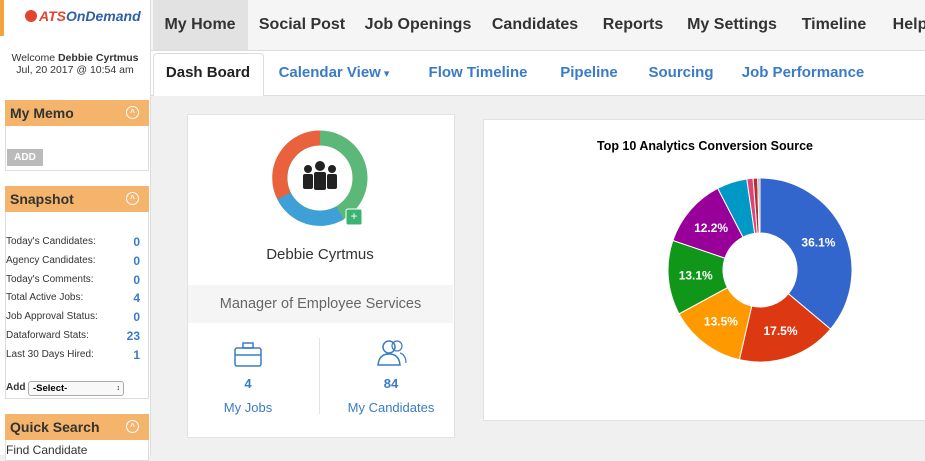  What do you see at coordinates (51, 241) in the screenshot?
I see `snapshot-label: Today's Candidates:` at bounding box center [51, 241].